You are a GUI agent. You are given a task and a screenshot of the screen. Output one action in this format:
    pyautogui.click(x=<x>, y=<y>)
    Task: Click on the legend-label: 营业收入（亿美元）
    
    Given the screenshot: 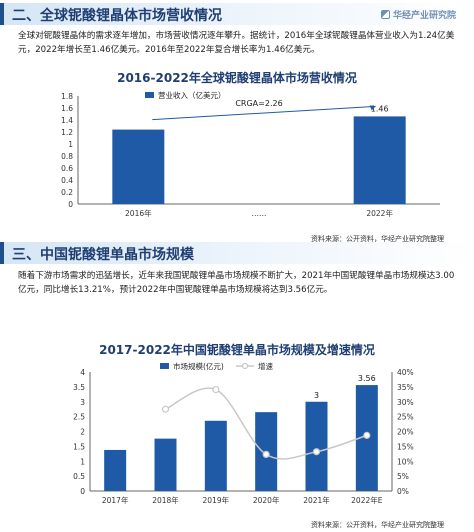 What is the action you would take?
    pyautogui.click(x=192, y=95)
    